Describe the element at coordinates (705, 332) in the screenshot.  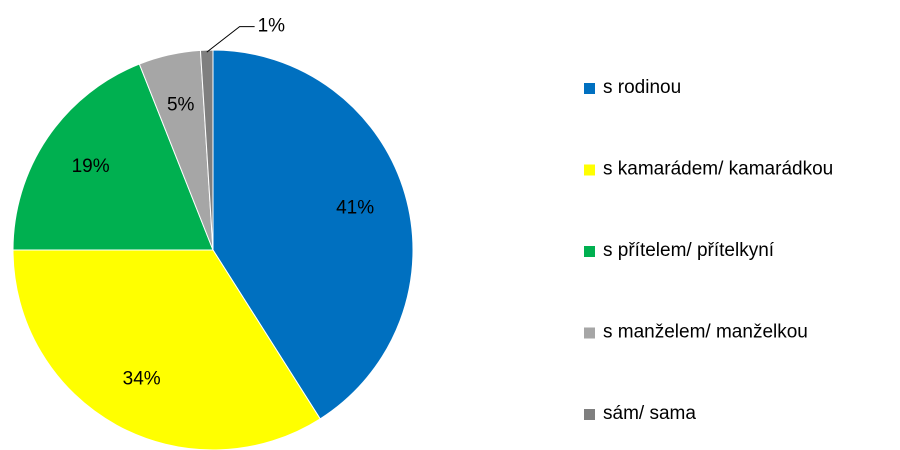
I see `legend-label: s manželem/ manželkou` at that location.